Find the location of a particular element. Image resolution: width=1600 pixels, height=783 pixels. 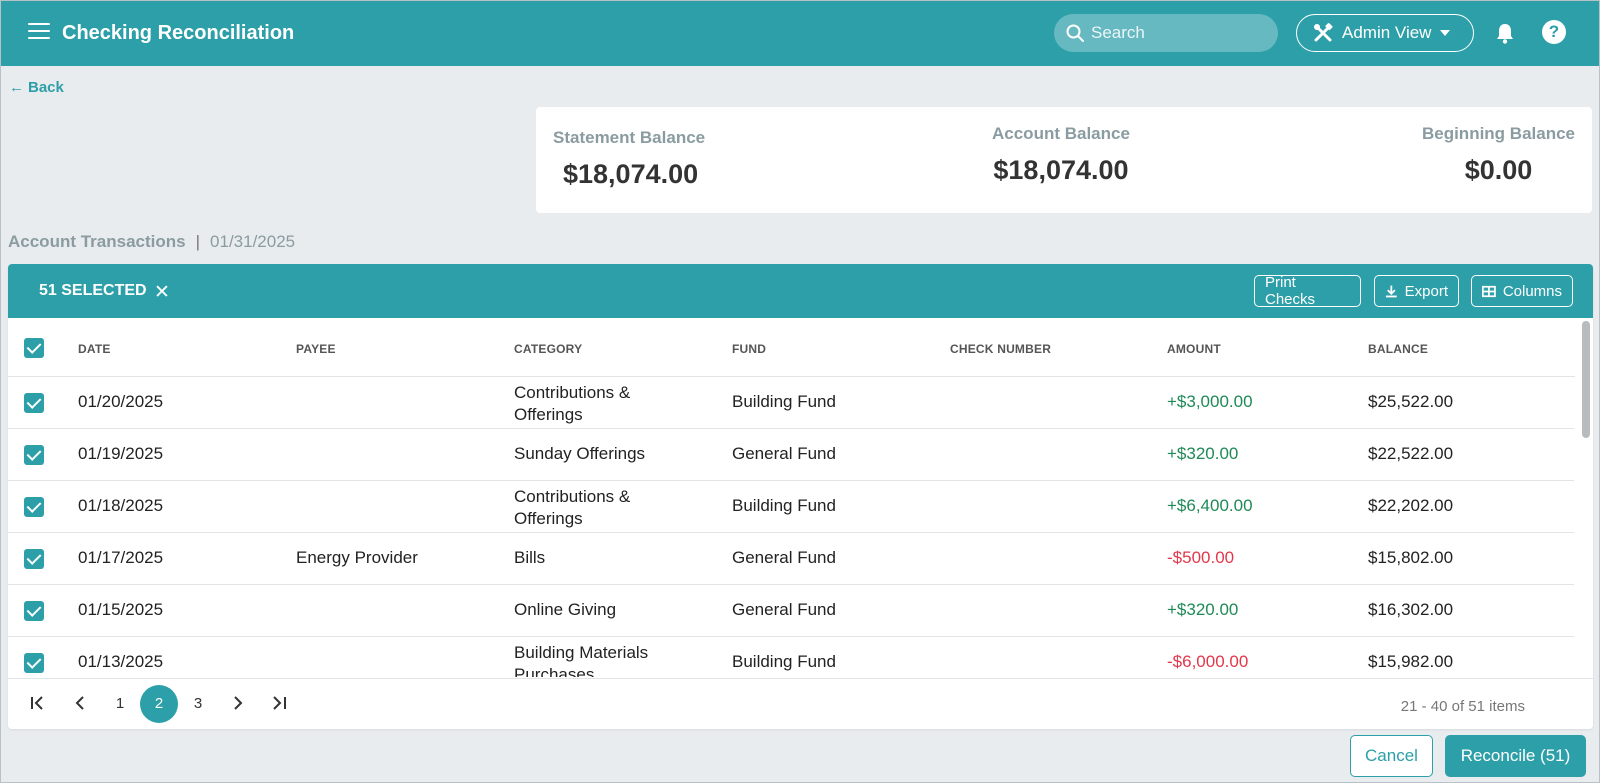

statement-balance: Statement Balance $18,074.00 is located at coordinates (629, 159).